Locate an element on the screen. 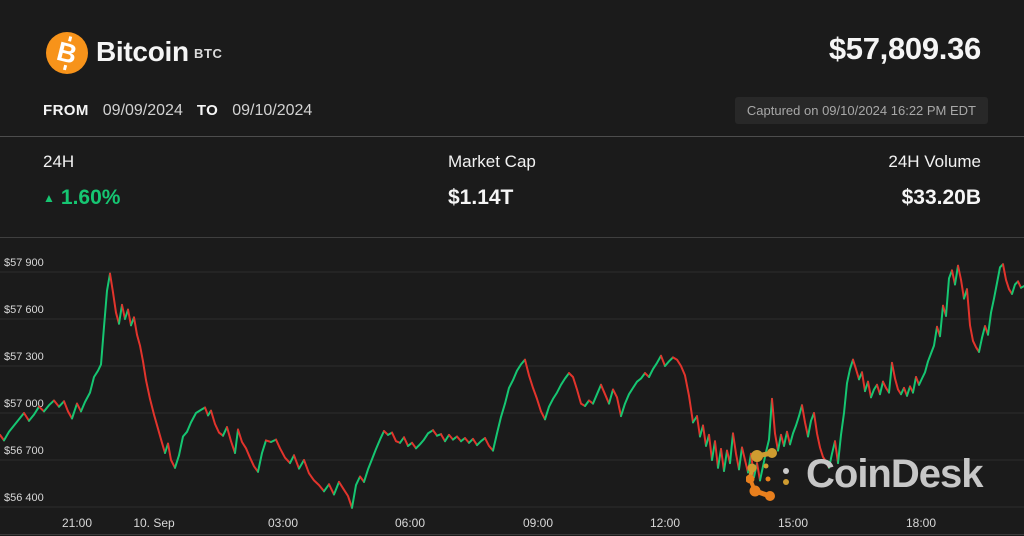 The image size is (1024, 536). y-axis-tick: $57 900 is located at coordinates (24, 263).